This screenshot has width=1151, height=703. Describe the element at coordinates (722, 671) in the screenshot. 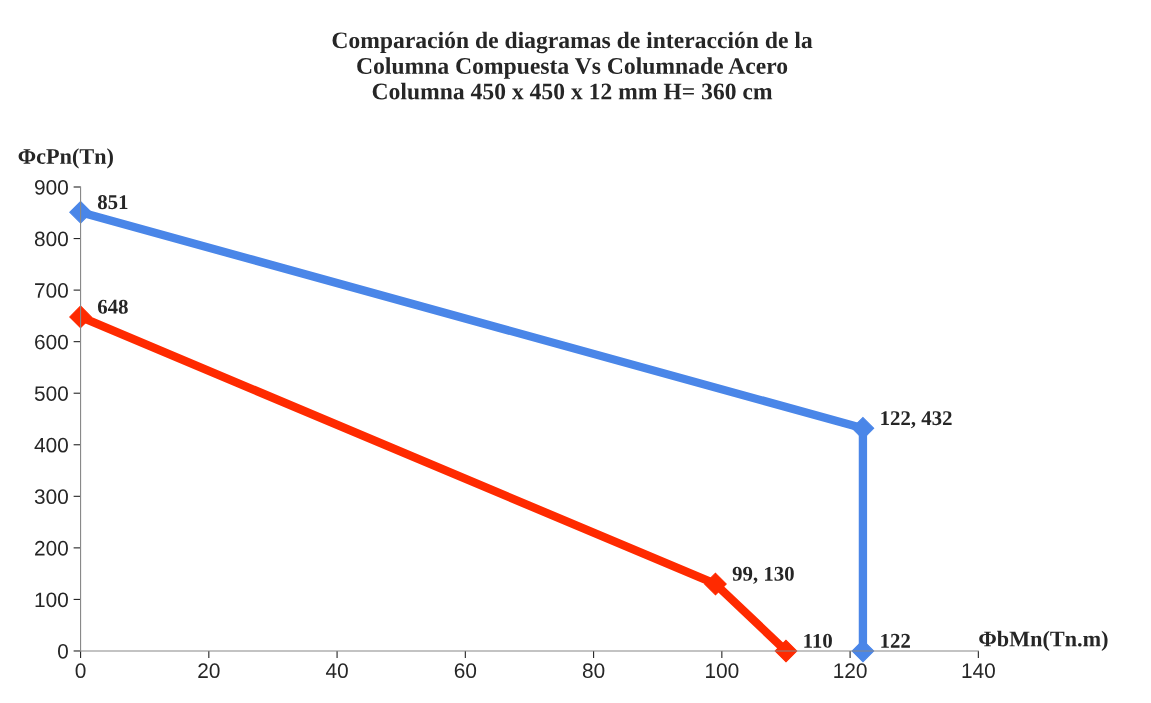

I see `x-tick-label: 100` at that location.